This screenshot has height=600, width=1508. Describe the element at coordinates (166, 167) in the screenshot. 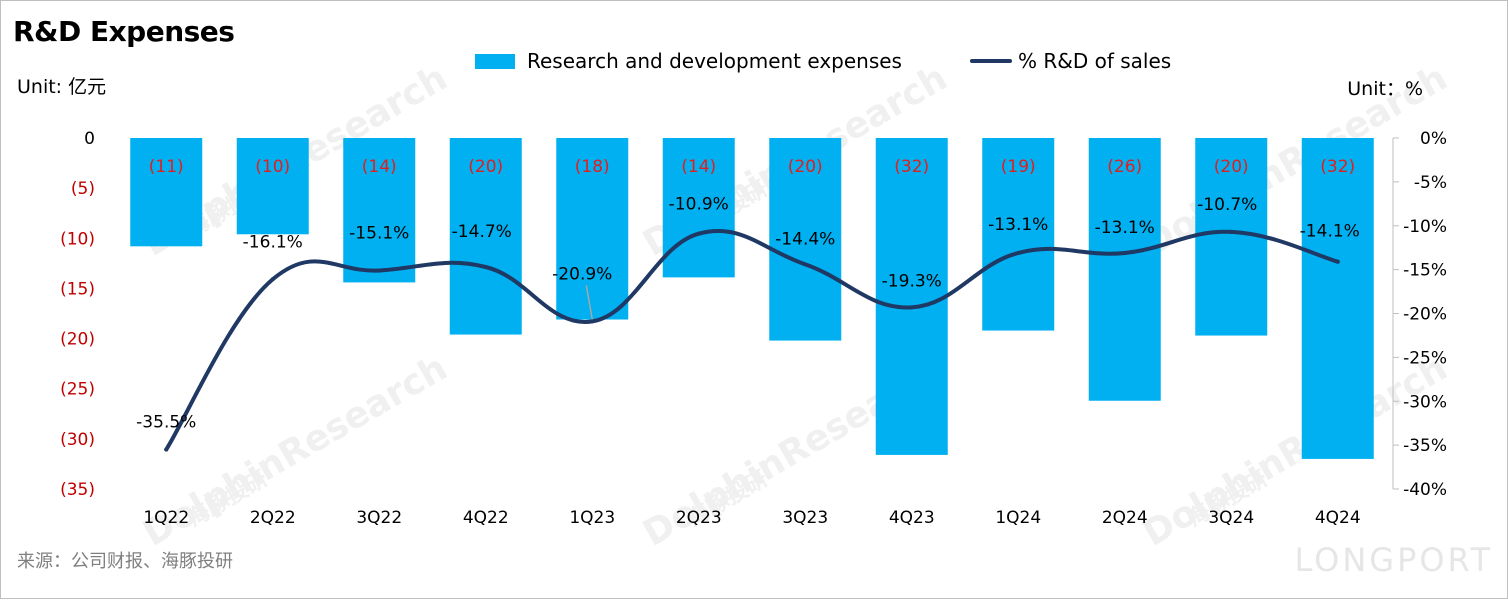

I see `bar-label-1Q22: (11)` at that location.